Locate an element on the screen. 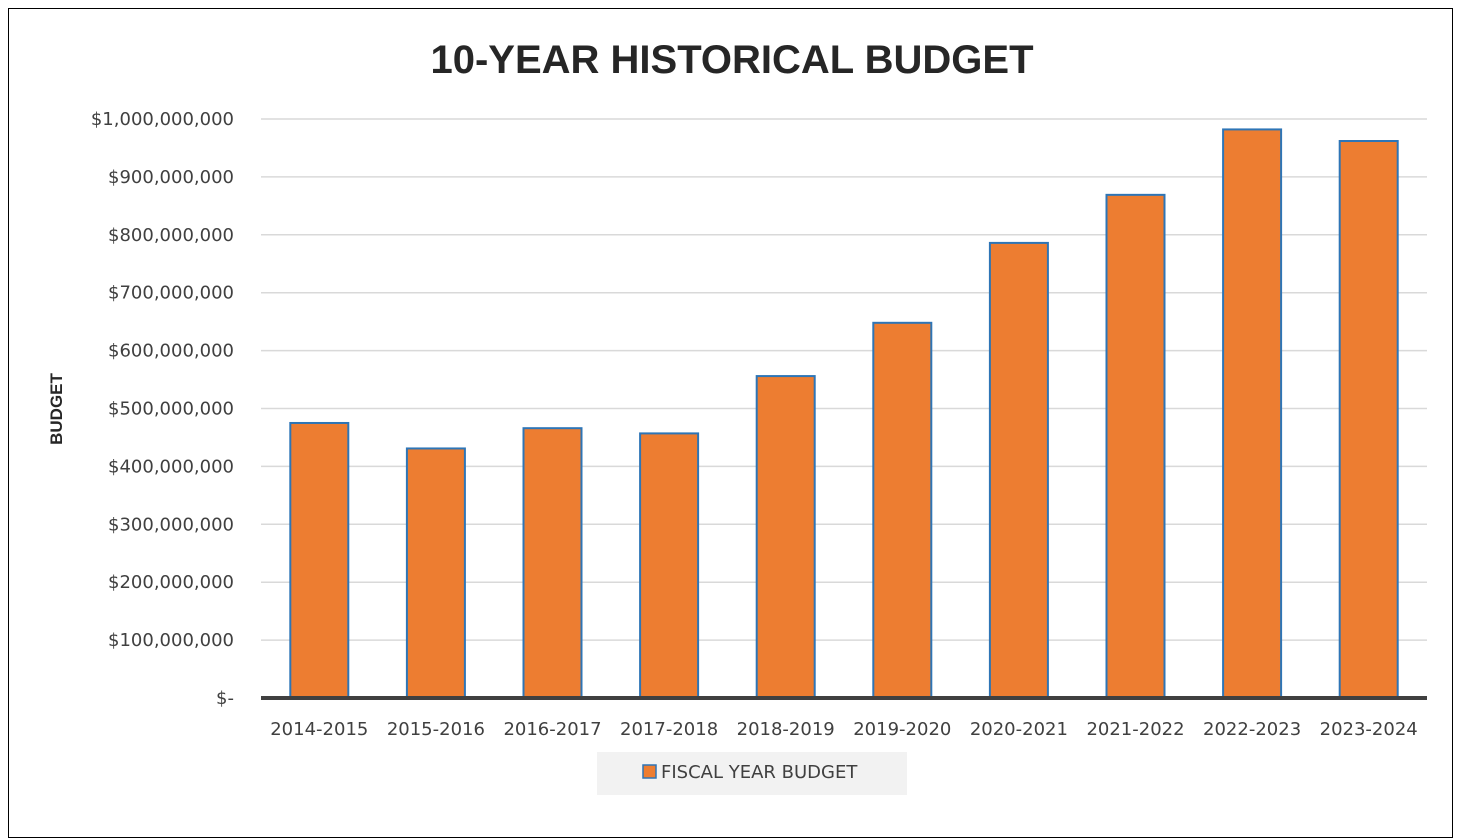 This screenshot has width=1464, height=838. x-tick-label: 2022-2023 is located at coordinates (1252, 729).